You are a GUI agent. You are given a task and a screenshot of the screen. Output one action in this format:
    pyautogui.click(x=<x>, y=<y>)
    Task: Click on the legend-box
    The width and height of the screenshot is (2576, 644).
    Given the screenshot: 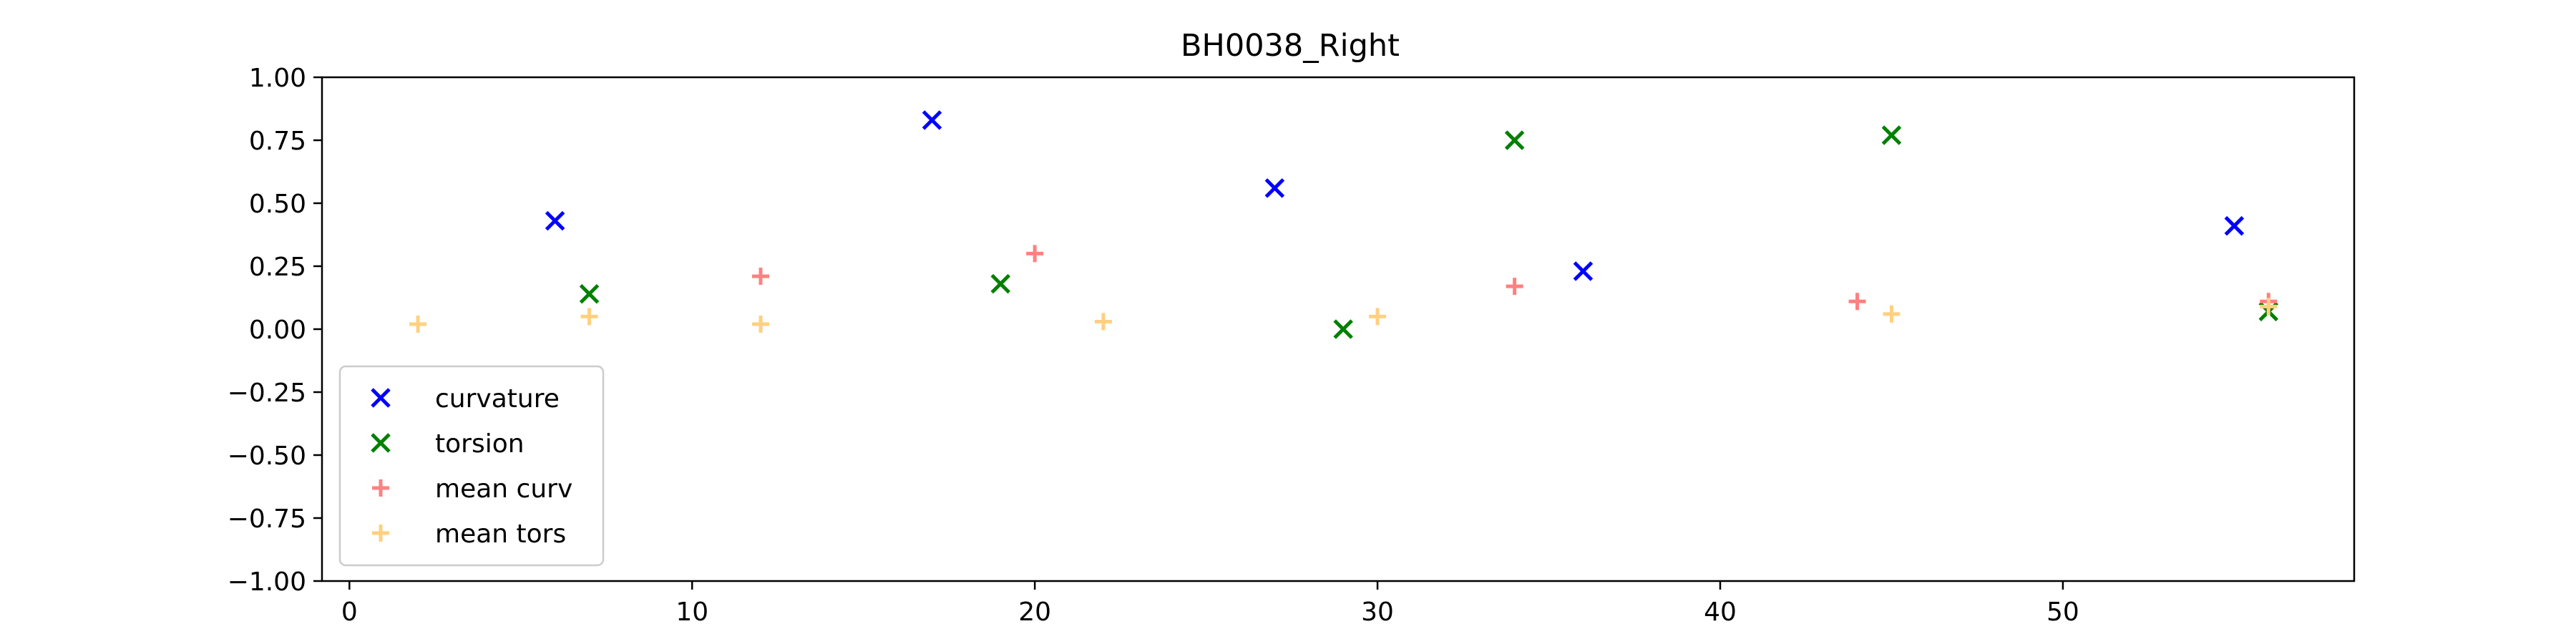 What is the action you would take?
    pyautogui.click(x=471, y=466)
    